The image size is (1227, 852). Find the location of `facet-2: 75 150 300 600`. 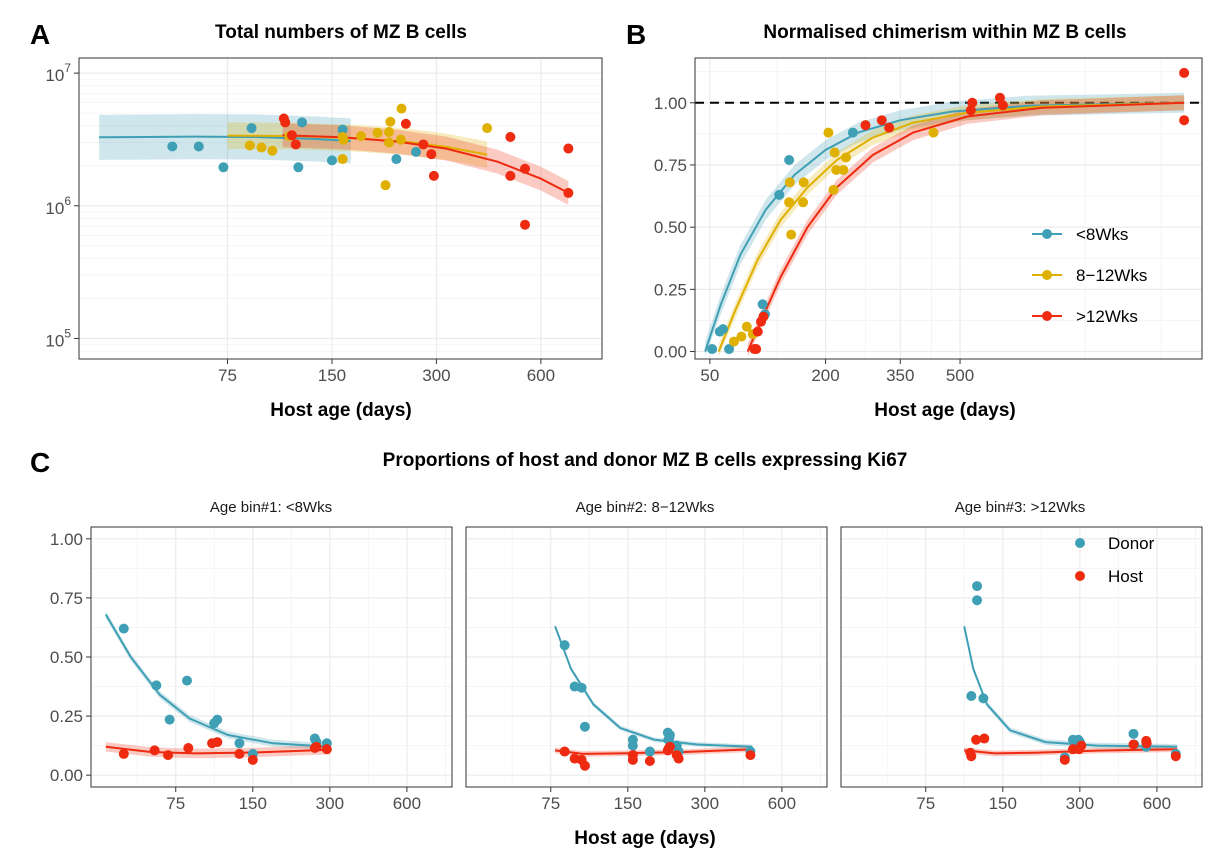

facet-2: 75 150 300 600 is located at coordinates (646, 669).